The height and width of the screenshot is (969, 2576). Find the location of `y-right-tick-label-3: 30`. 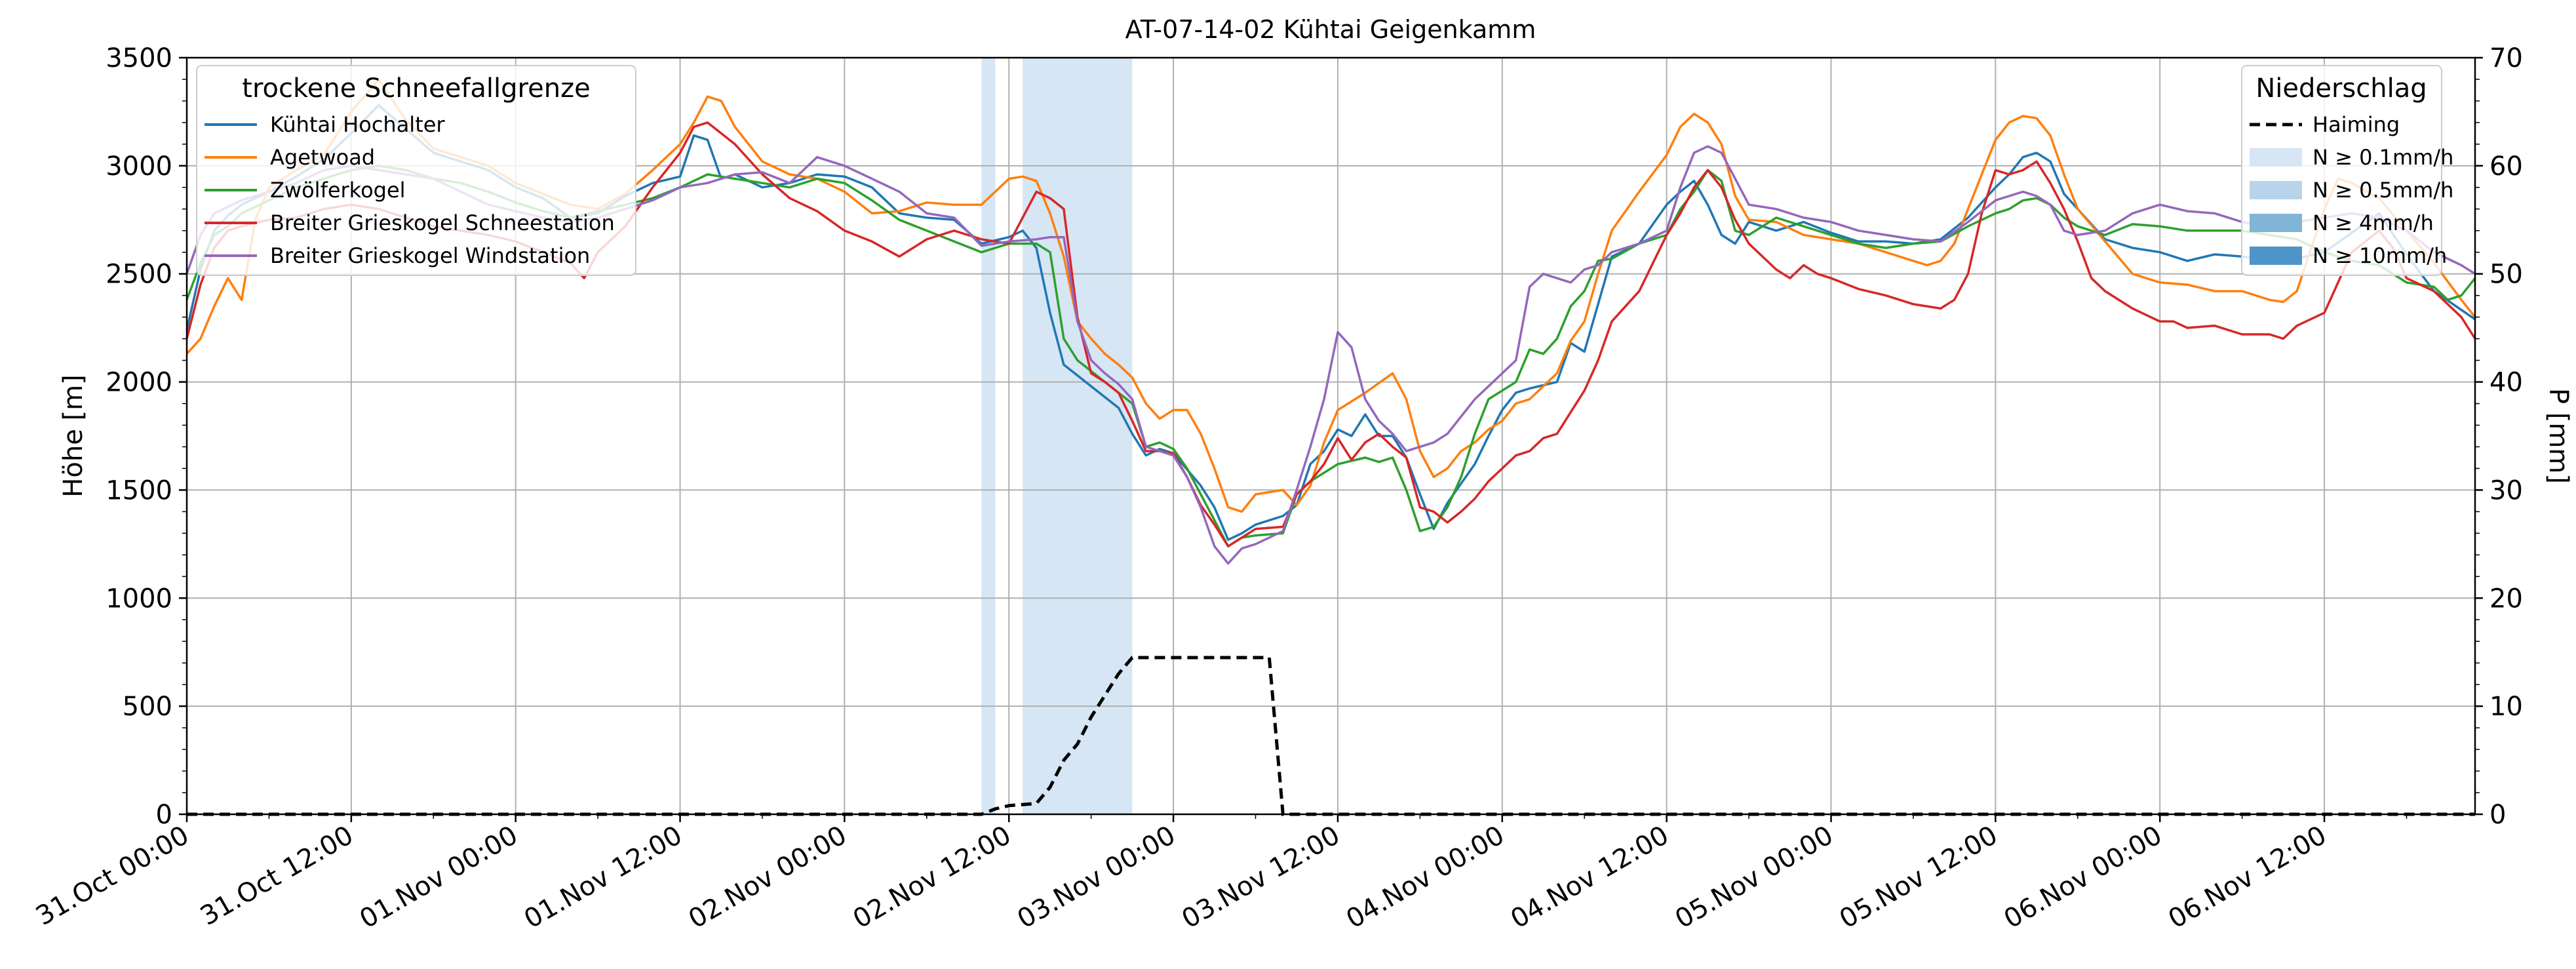

y-right-tick-label-3: 30 is located at coordinates (2506, 490).